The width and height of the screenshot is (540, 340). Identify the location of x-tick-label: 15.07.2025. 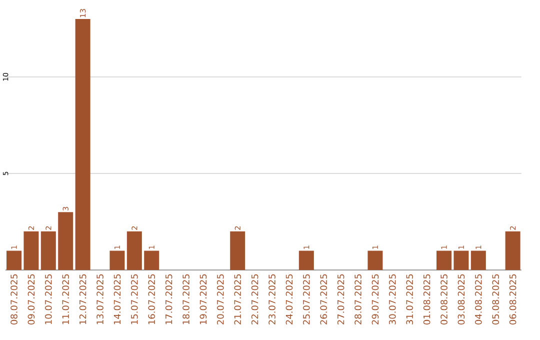
(134, 299).